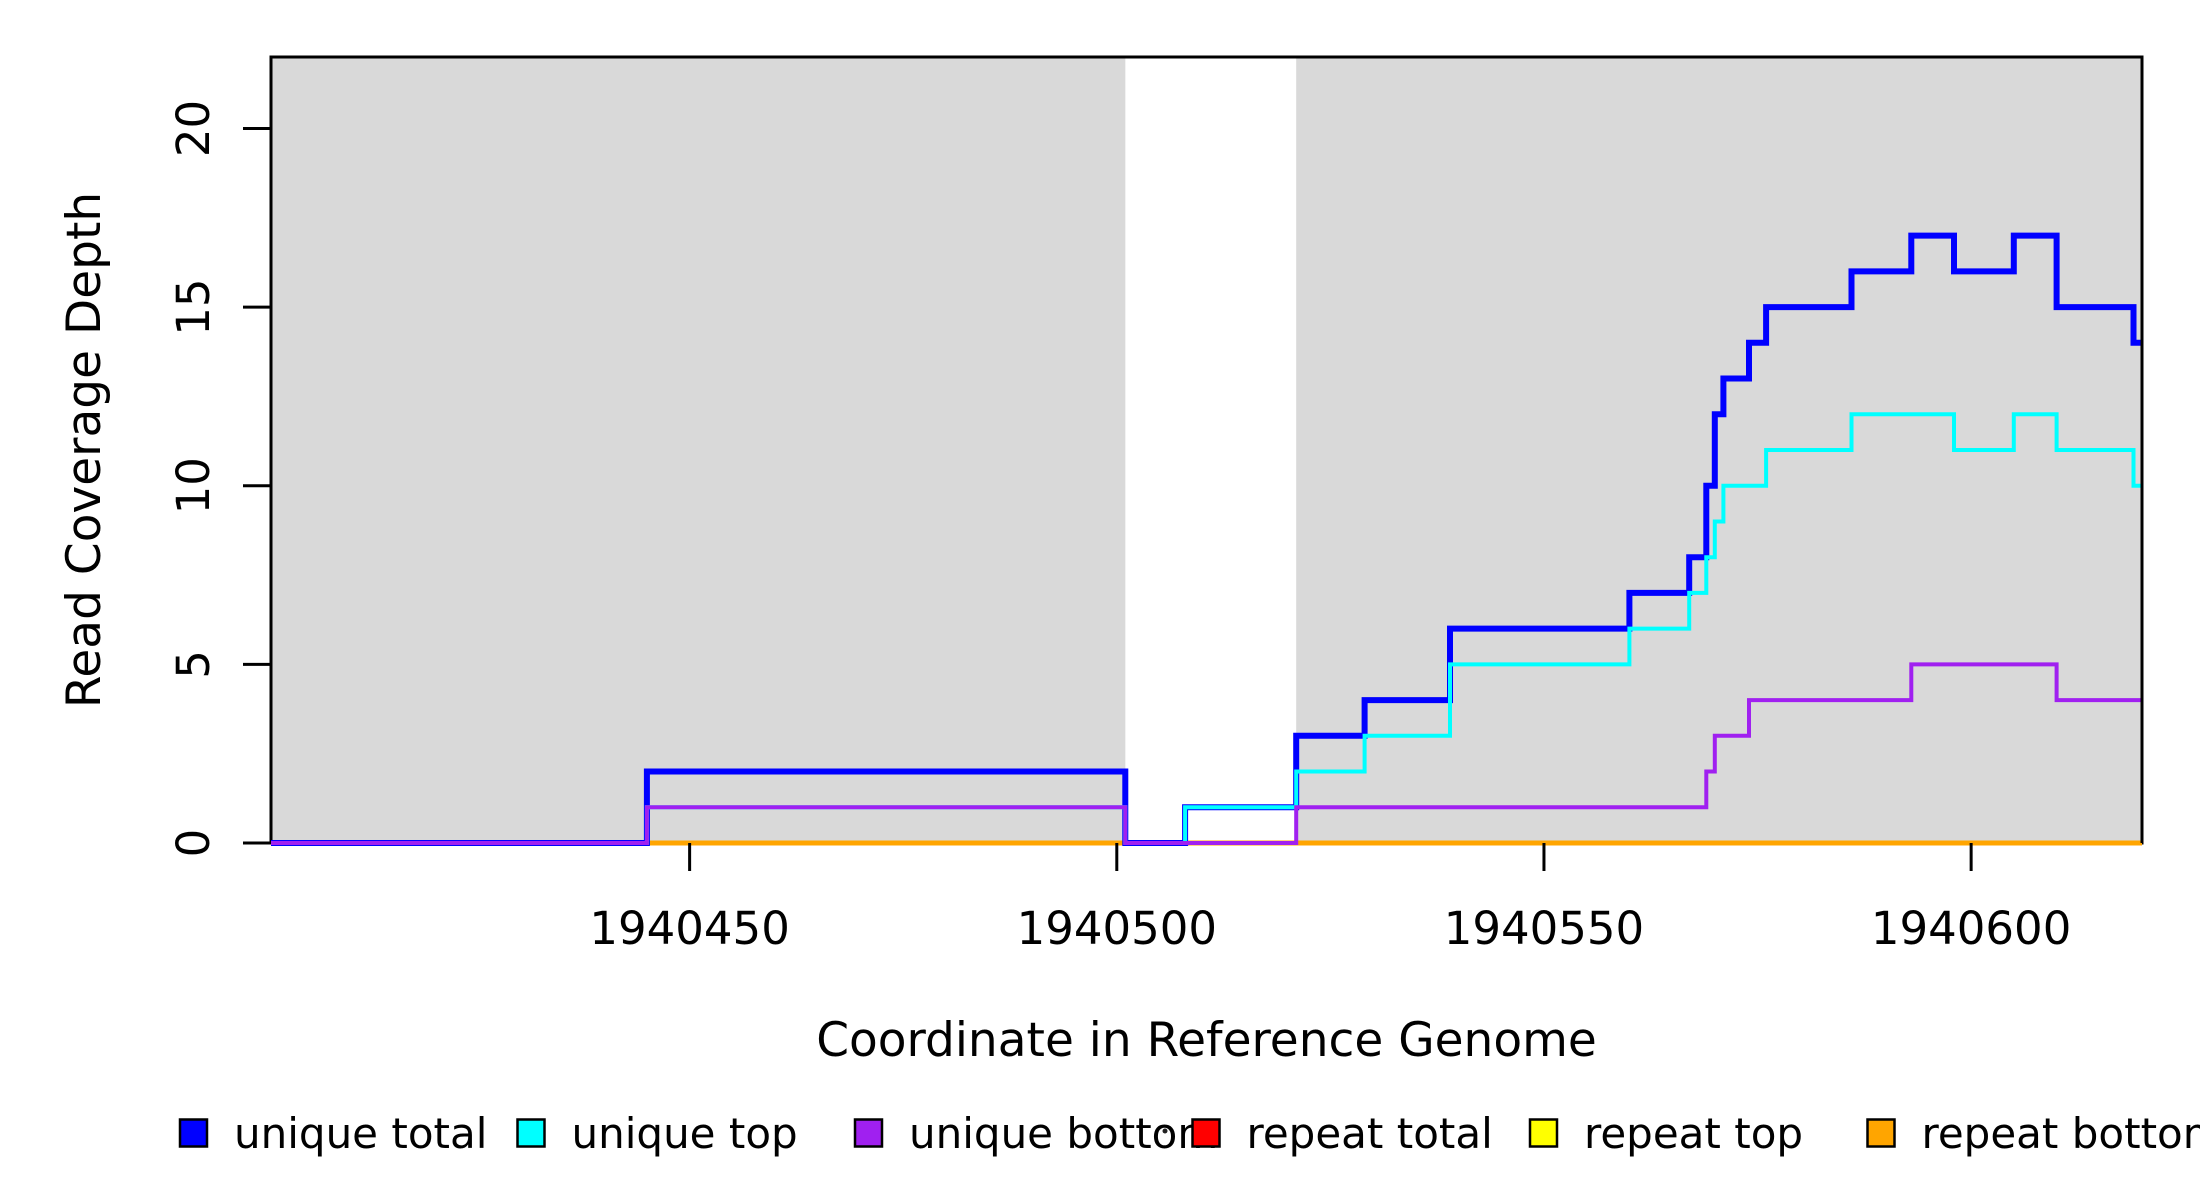 Image resolution: width=2200 pixels, height=1204 pixels. I want to click on y-axis-tick-label: 15, so click(193, 306).